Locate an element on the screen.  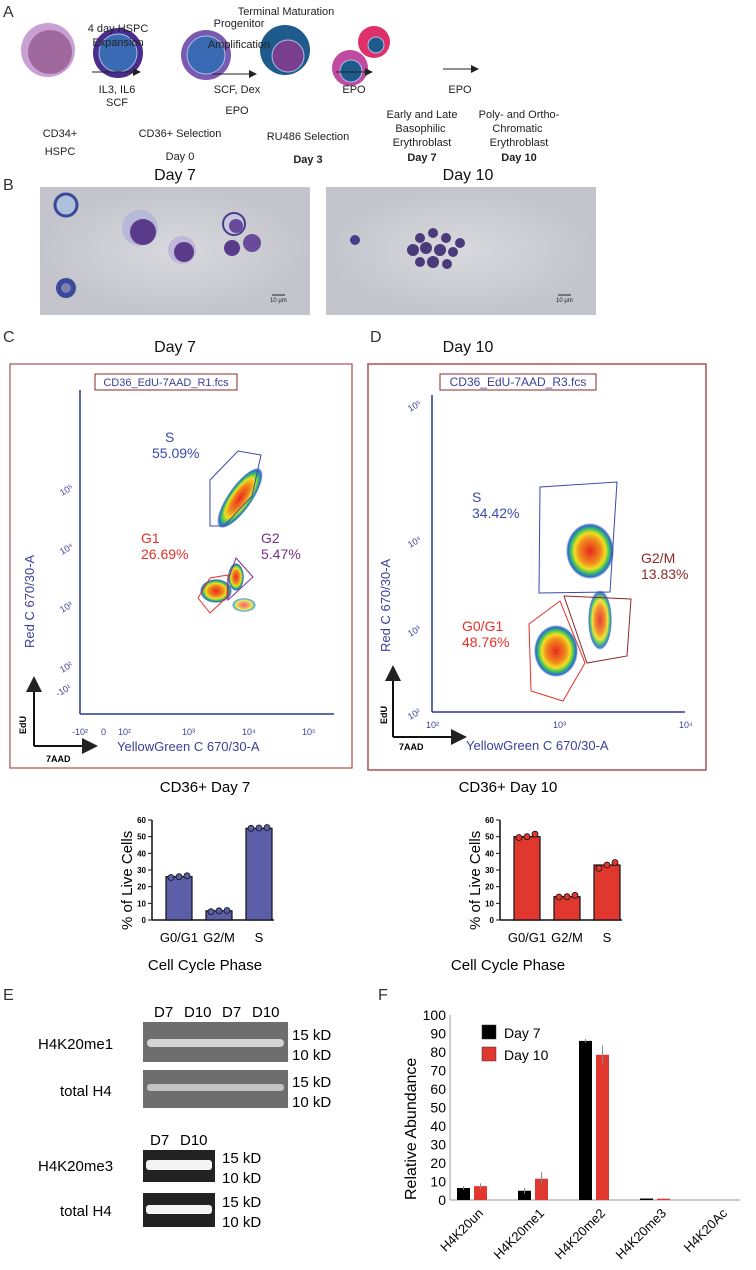
legend-label: Day 10 is located at coordinates (526, 1055).